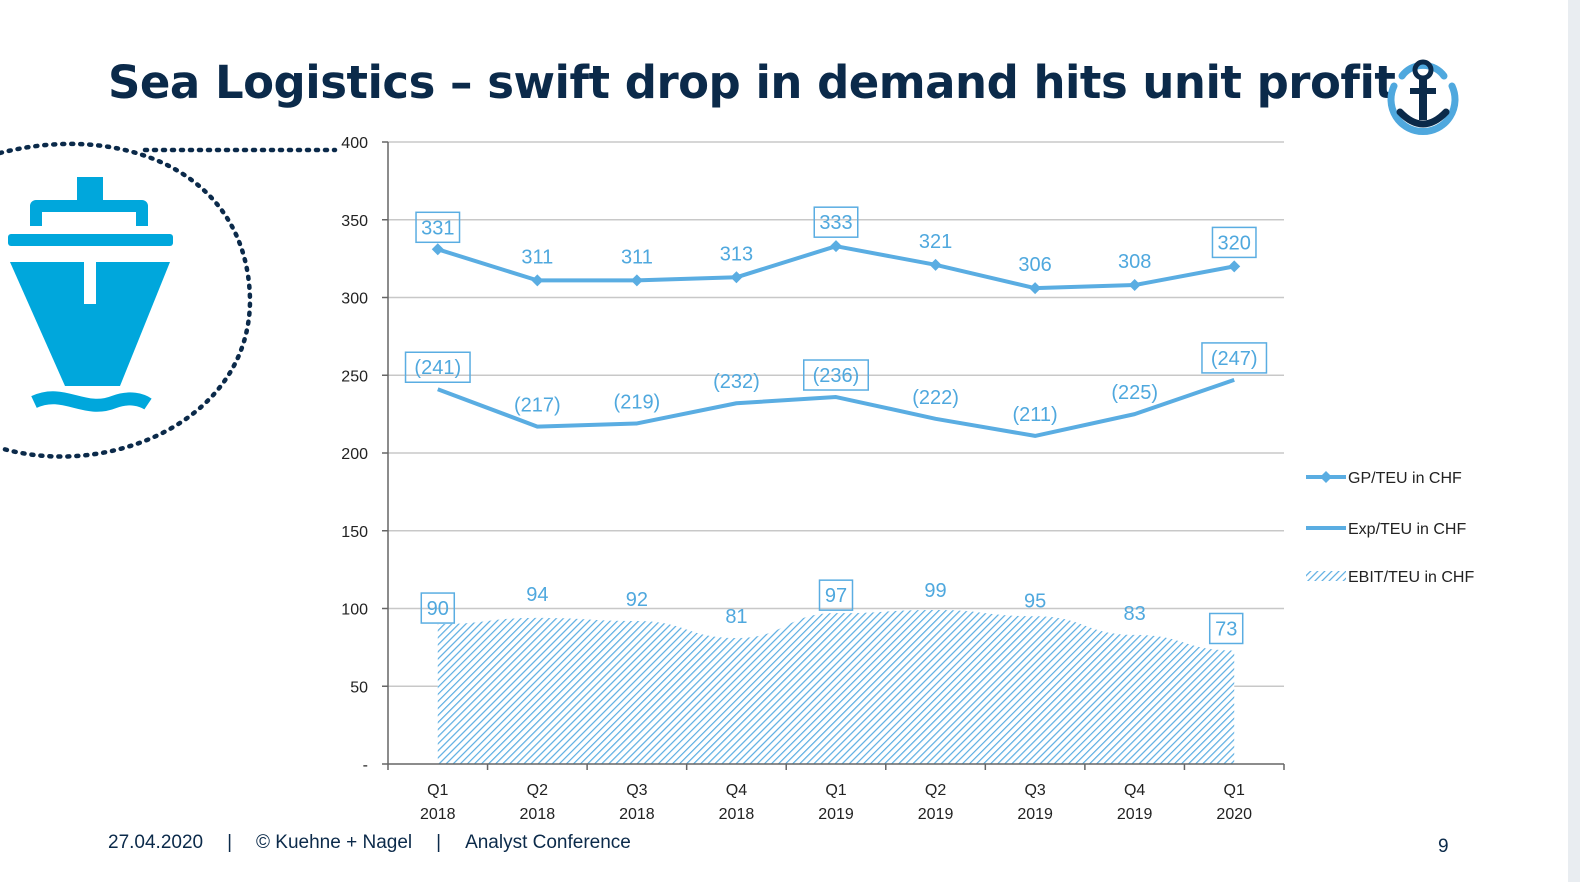 Image resolution: width=1580 pixels, height=882 pixels. I want to click on container-ship-icon, so click(169, 300).